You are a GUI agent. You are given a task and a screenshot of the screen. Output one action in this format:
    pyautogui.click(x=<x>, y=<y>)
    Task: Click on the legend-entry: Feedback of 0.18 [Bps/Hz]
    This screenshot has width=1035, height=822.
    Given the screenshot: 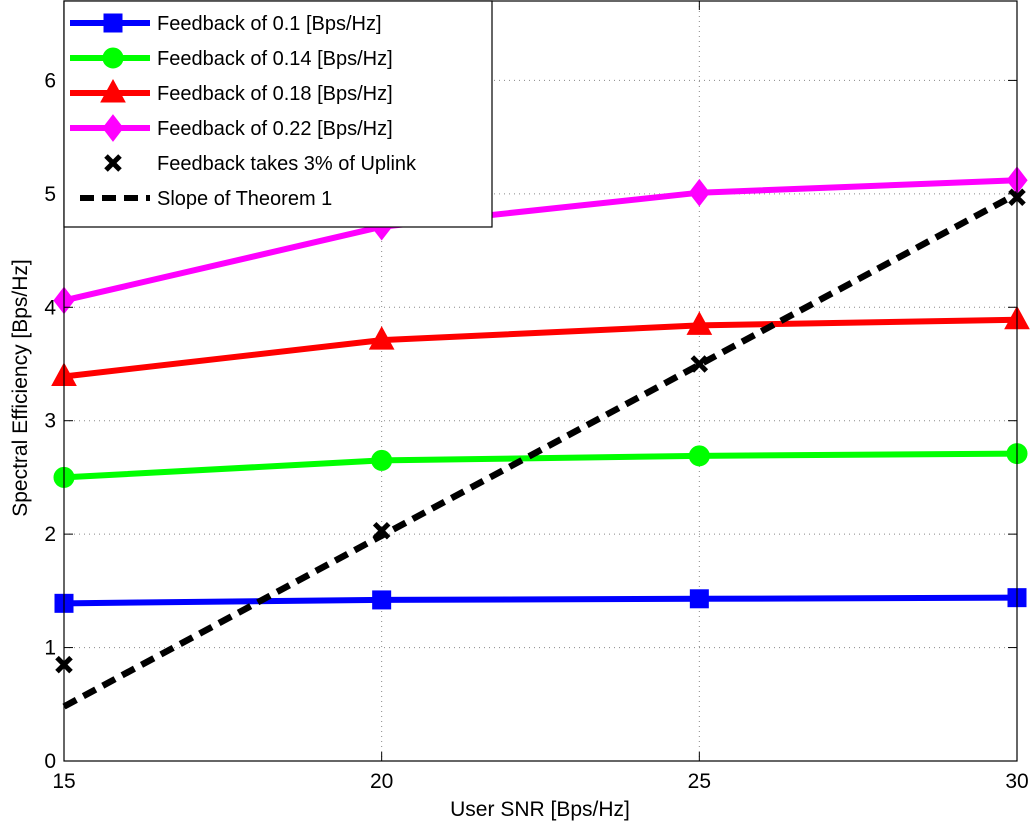 What is the action you would take?
    pyautogui.click(x=231, y=91)
    